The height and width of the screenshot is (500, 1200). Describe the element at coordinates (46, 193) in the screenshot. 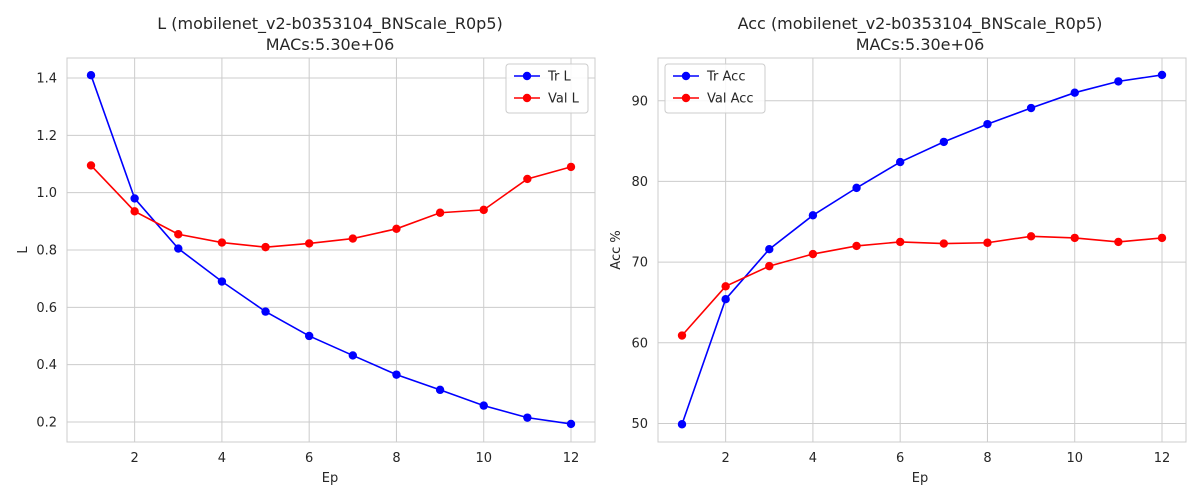

I see `loss-y-tick-label: 1.0` at that location.